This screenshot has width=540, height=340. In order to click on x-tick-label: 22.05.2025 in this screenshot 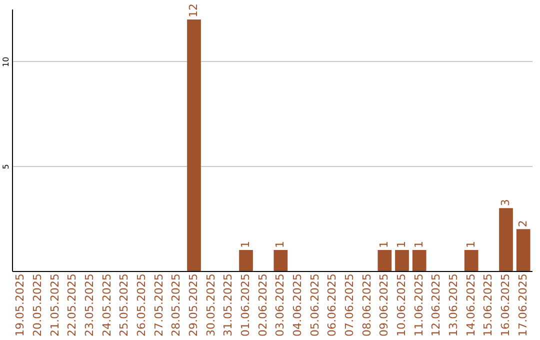, I will do `click(72, 305)`.